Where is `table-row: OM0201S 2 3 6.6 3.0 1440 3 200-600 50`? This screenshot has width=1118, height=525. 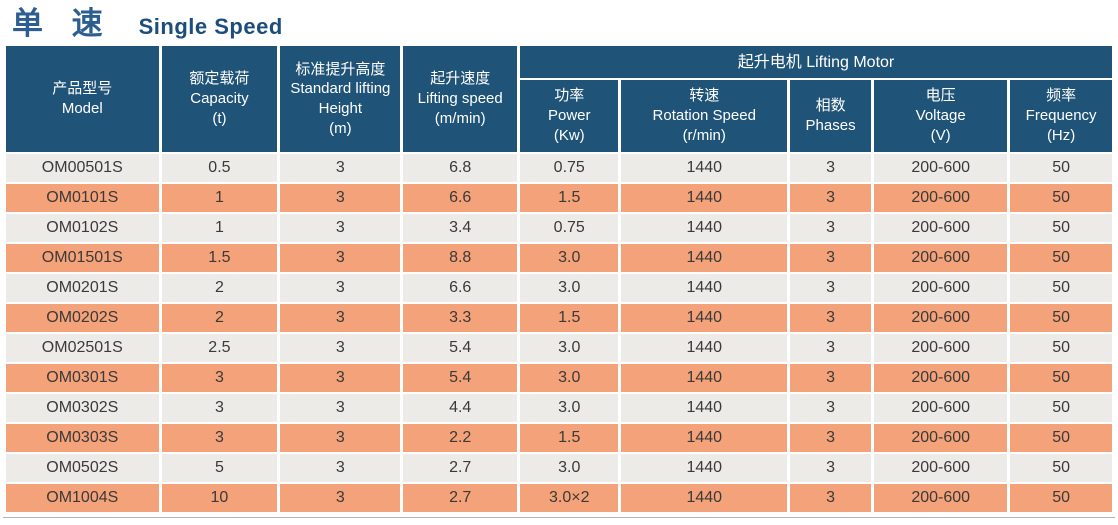
table-row: OM0201S 2 3 6.6 3.0 1440 3 200-600 50 is located at coordinates (559, 288).